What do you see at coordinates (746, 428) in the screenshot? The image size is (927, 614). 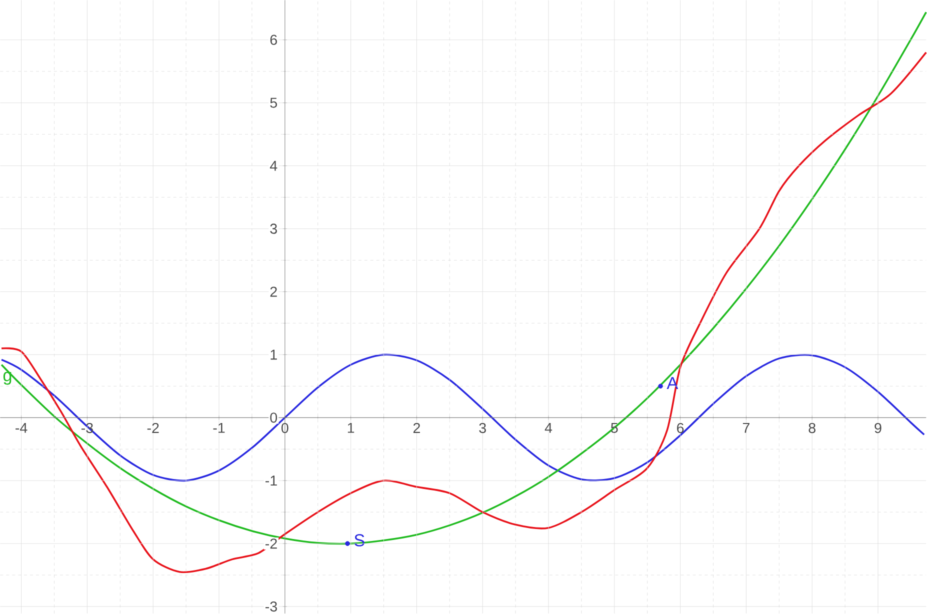 I see `x-tick-label: 7` at bounding box center [746, 428].